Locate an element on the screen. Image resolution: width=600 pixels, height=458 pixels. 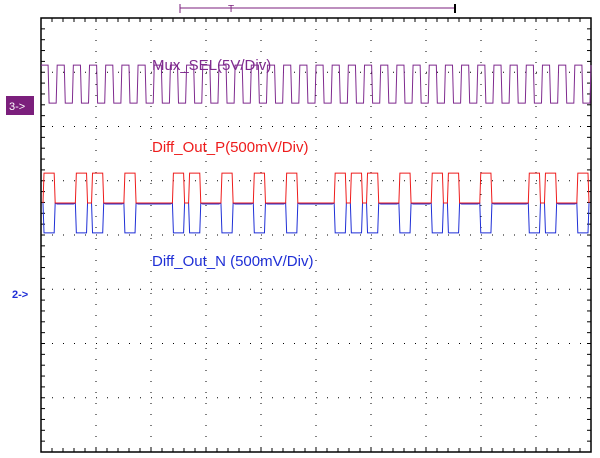
legend-diff-out-n: Diff_Out_N (500mV/Div) is located at coordinates (232, 261).